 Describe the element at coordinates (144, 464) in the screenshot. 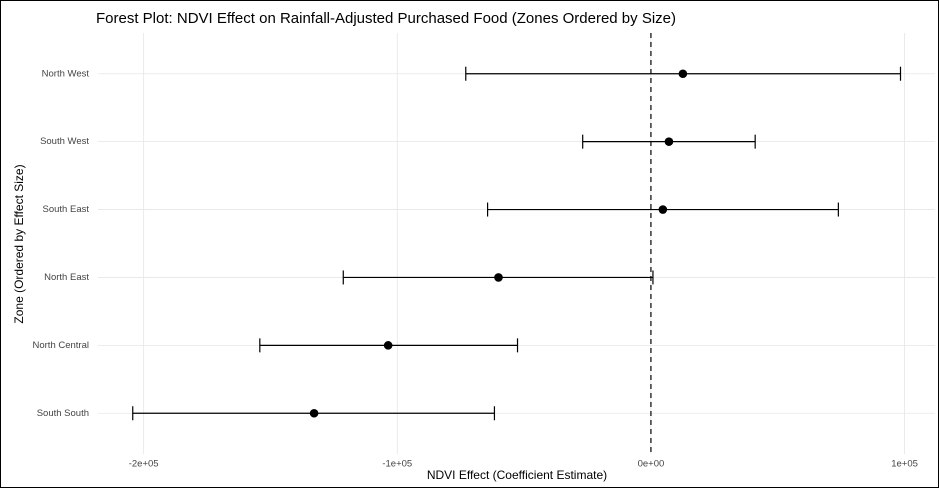

I see `x-tick-label: -2e+05` at that location.